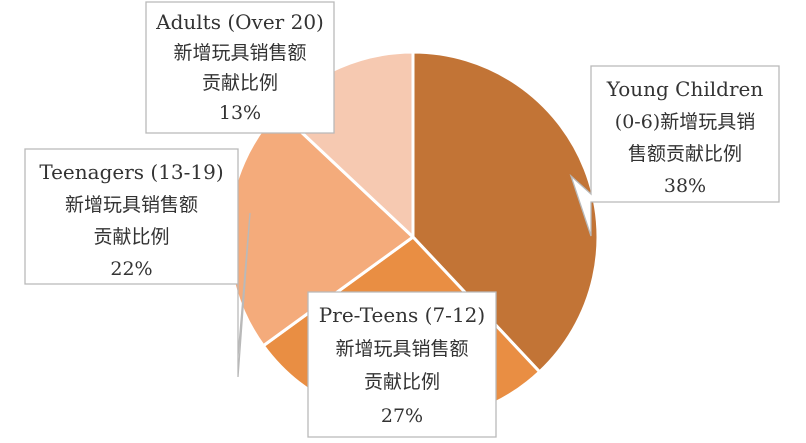 The image size is (806, 443). Describe the element at coordinates (685, 154) in the screenshot. I see `data-label-line-young-children: 售额贡献比例` at that location.